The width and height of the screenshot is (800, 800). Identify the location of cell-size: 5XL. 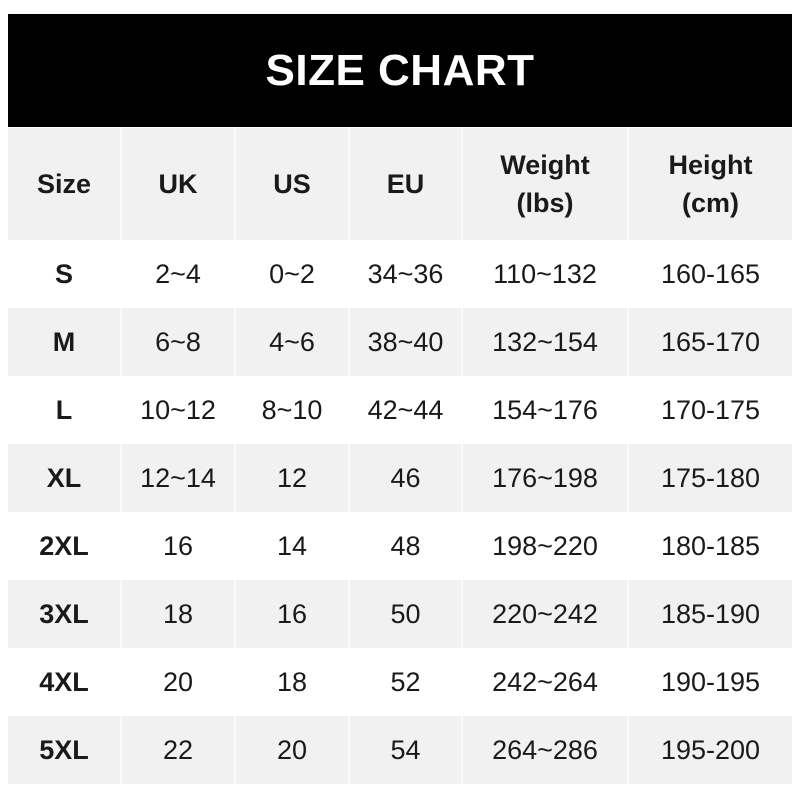
(64, 750).